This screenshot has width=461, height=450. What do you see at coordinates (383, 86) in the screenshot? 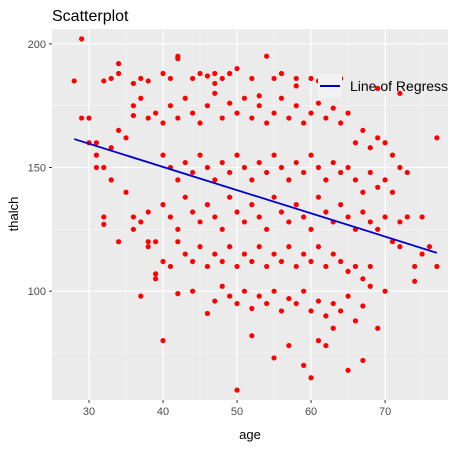
I see `legend: Line of Regress` at bounding box center [383, 86].